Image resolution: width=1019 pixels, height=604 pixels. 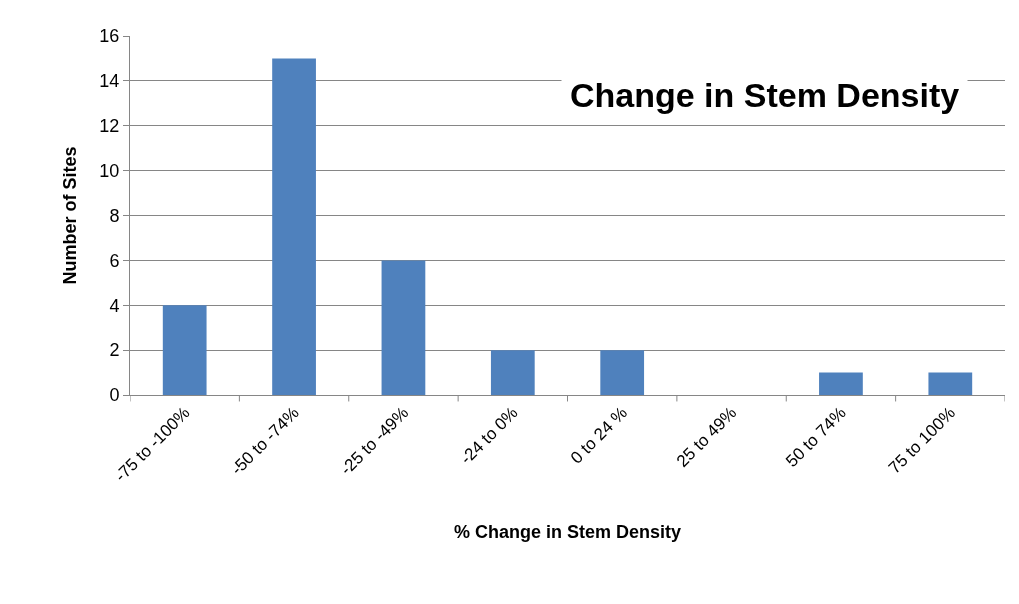 What do you see at coordinates (567, 531) in the screenshot?
I see `x-axis-title: % Change in Stem Density` at bounding box center [567, 531].